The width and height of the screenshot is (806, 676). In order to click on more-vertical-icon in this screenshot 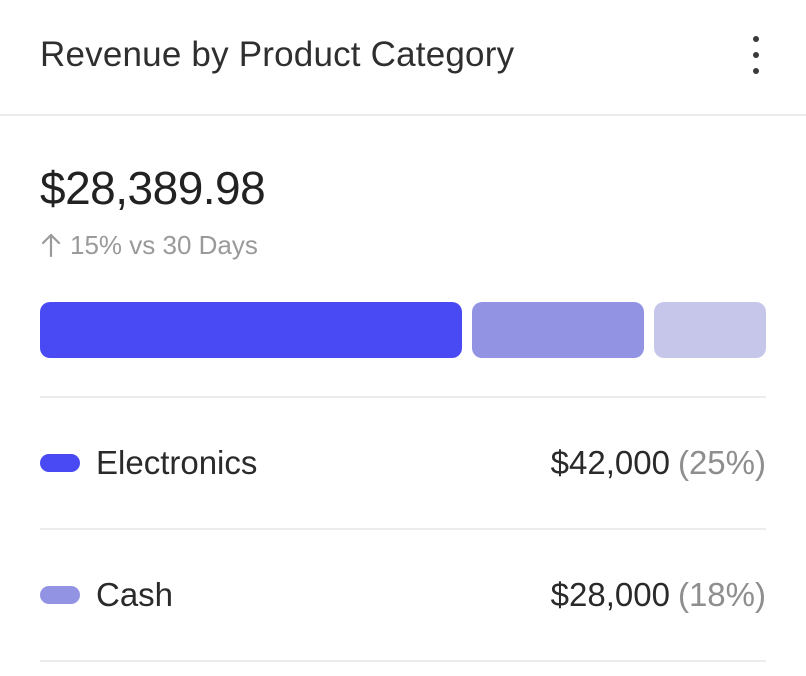, I will do `click(756, 55)`.